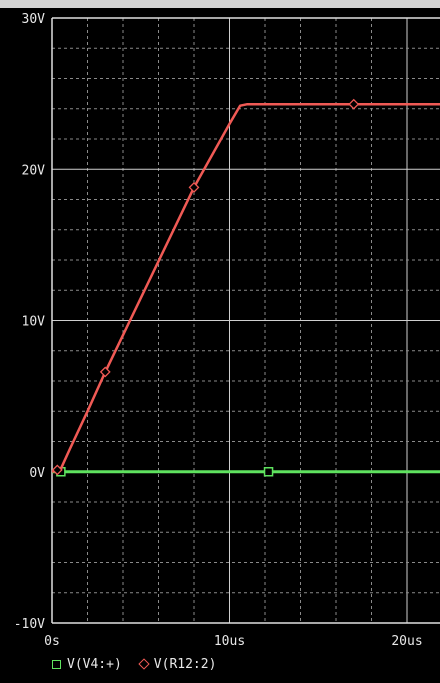 This screenshot has height=683, width=440. Describe the element at coordinates (144, 664) in the screenshot. I see `diamond-marker-icon` at that location.